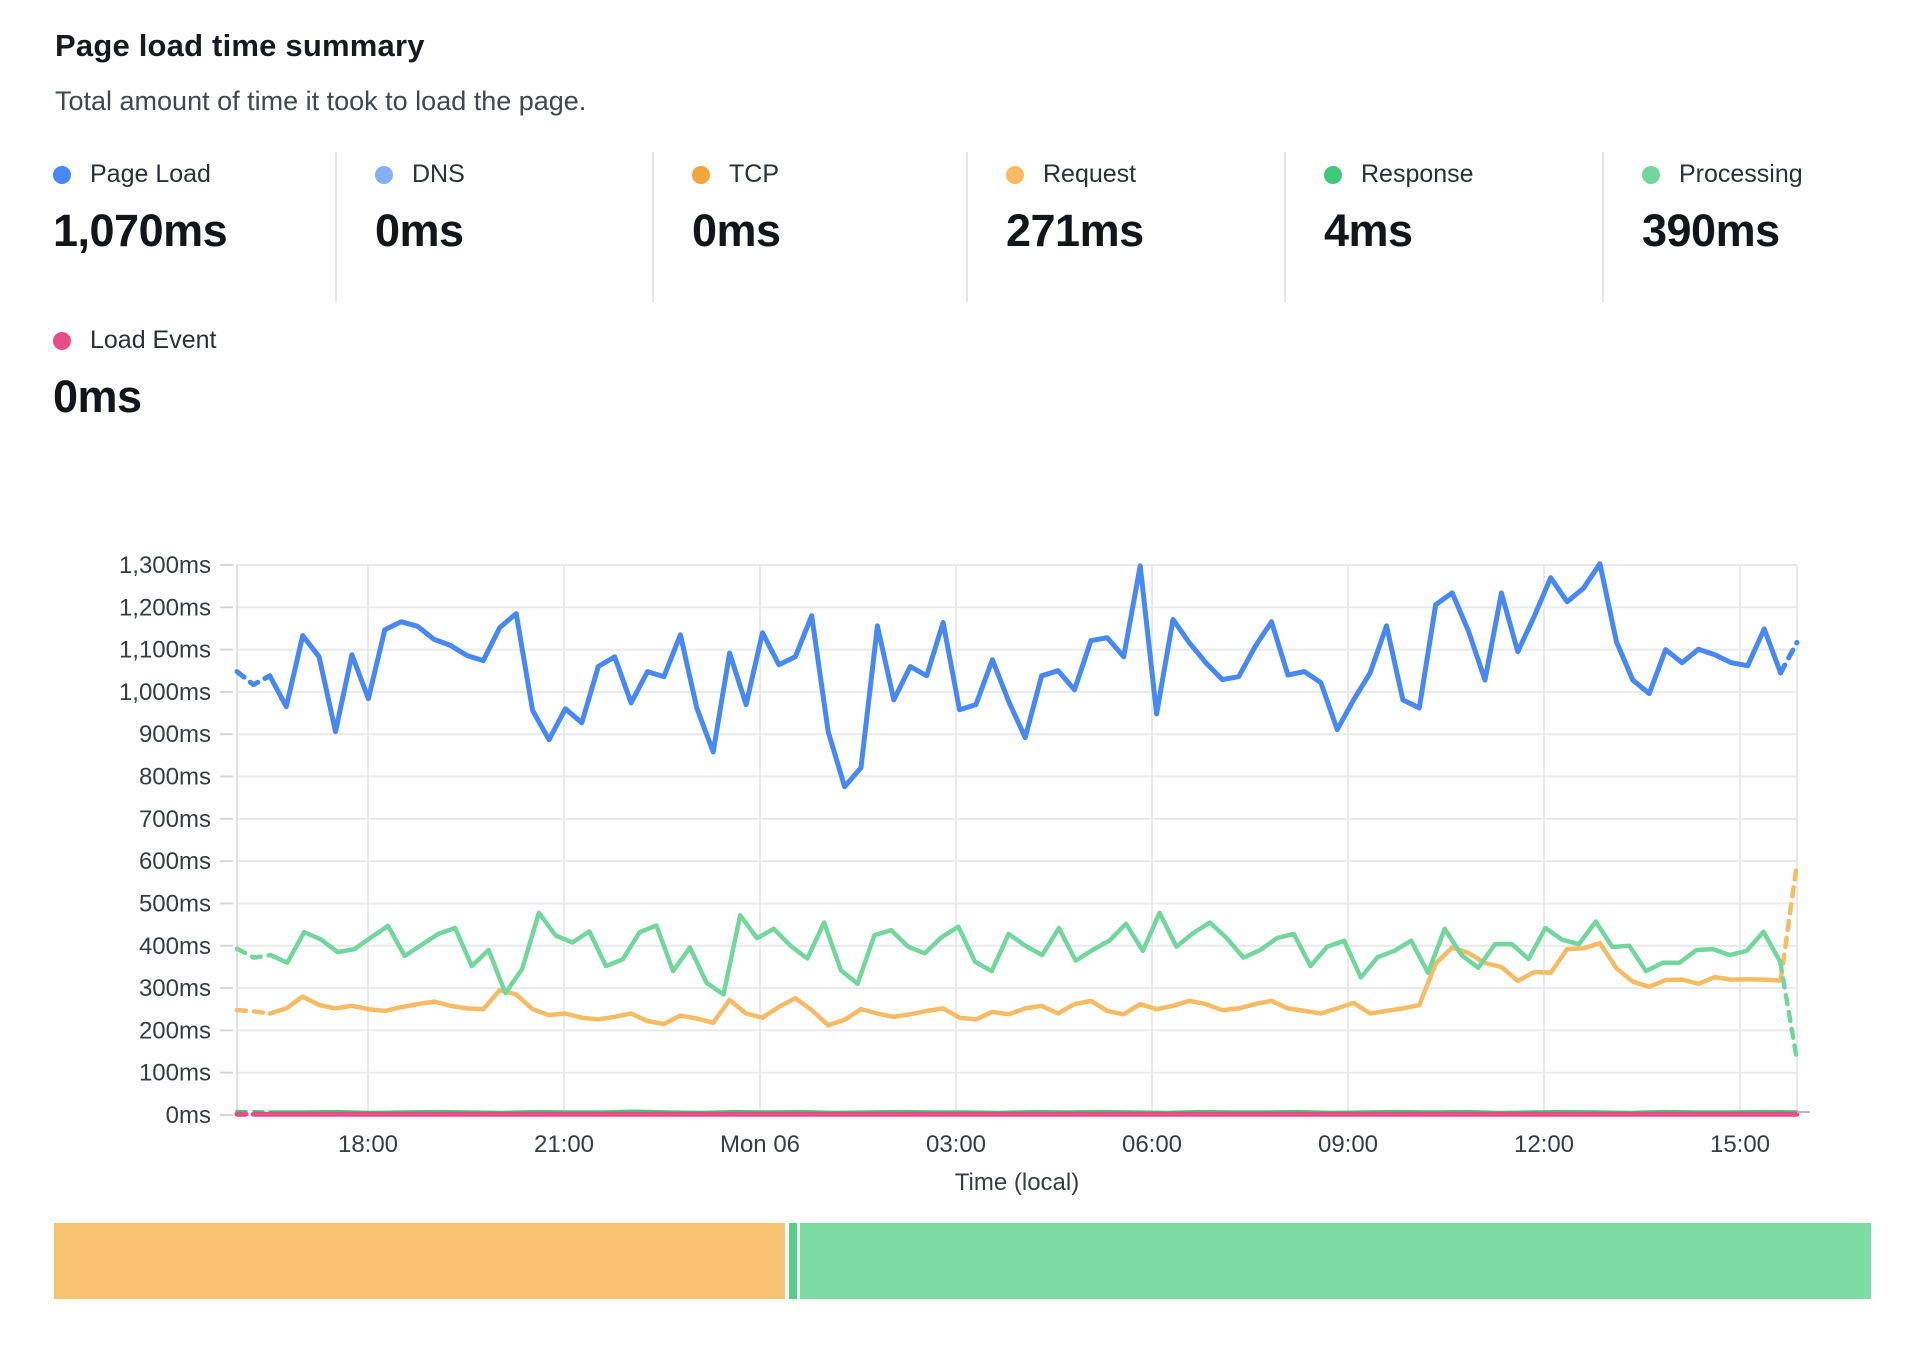 Image resolution: width=1910 pixels, height=1352 pixels. Describe the element at coordinates (165, 650) in the screenshot. I see `y-axis-label: 1,100ms` at that location.